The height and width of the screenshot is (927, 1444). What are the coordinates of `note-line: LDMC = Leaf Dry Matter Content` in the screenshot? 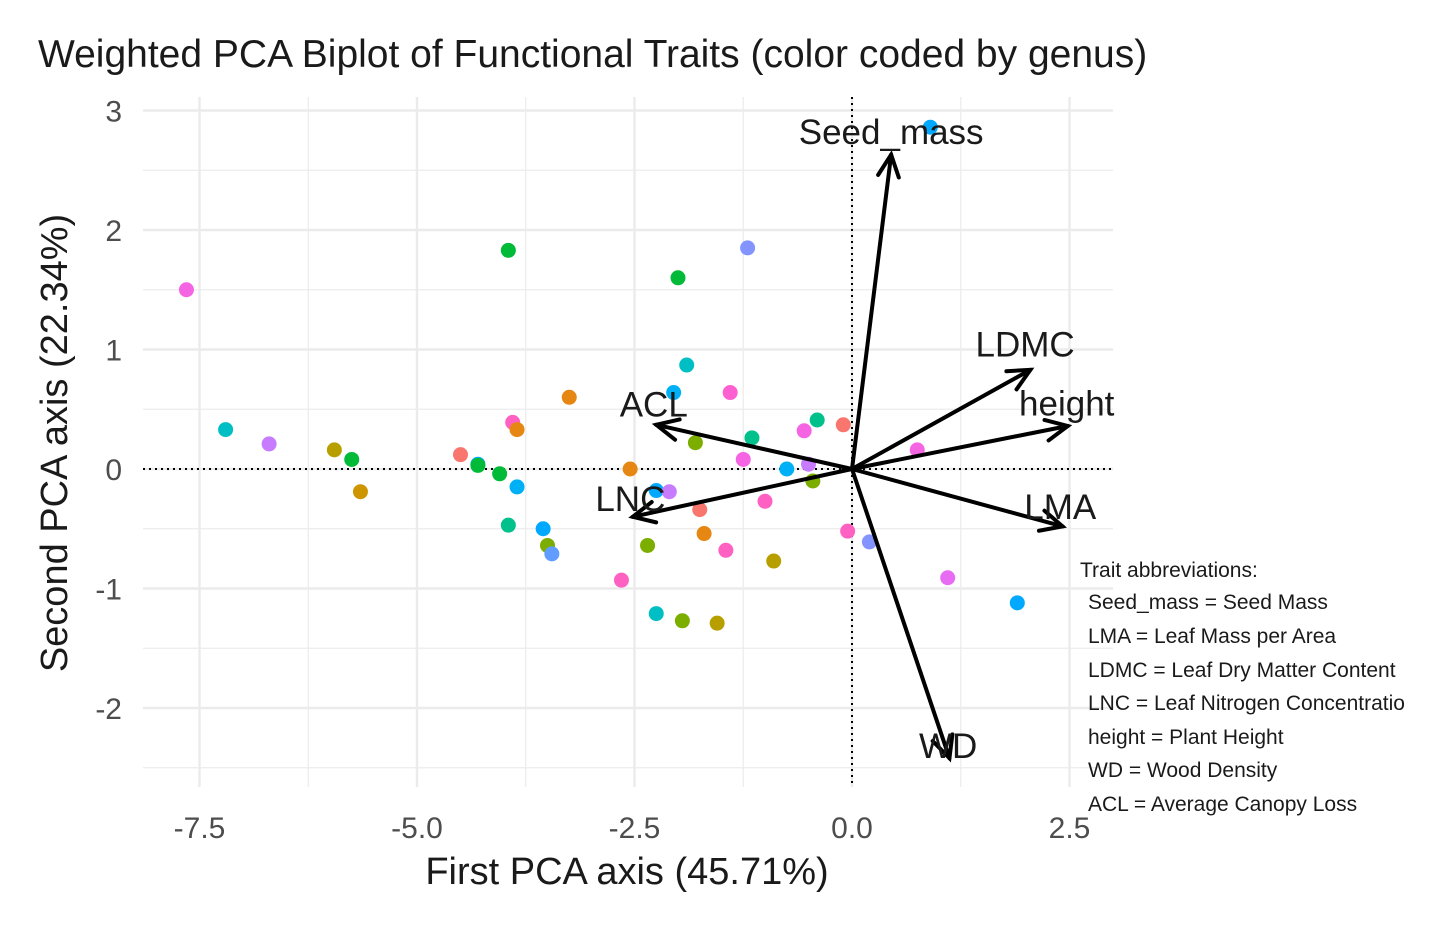 It's located at (1242, 670).